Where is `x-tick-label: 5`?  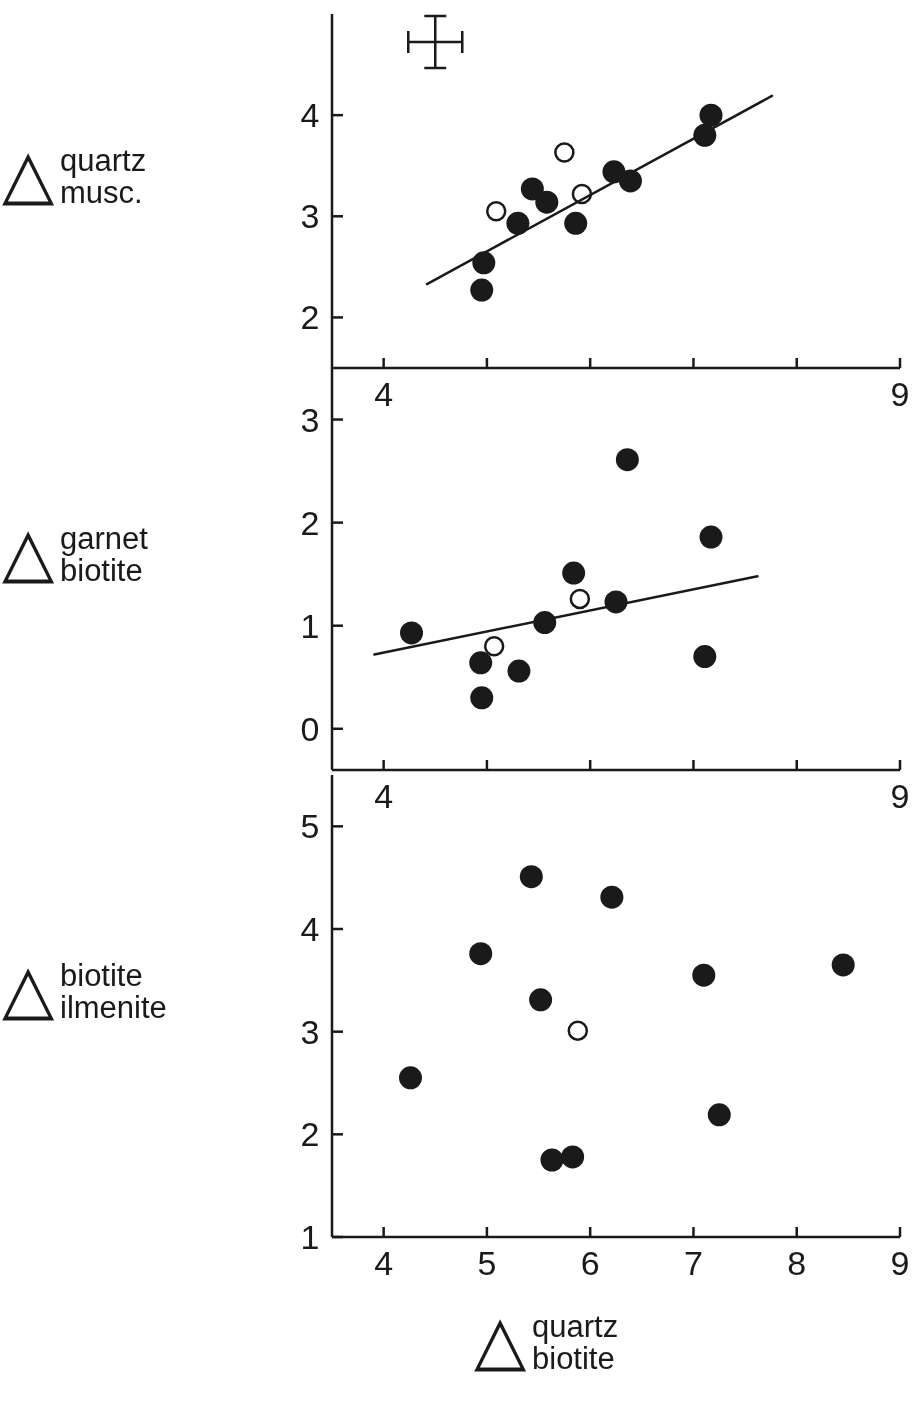
x-tick-label: 5 is located at coordinates (487, 1263).